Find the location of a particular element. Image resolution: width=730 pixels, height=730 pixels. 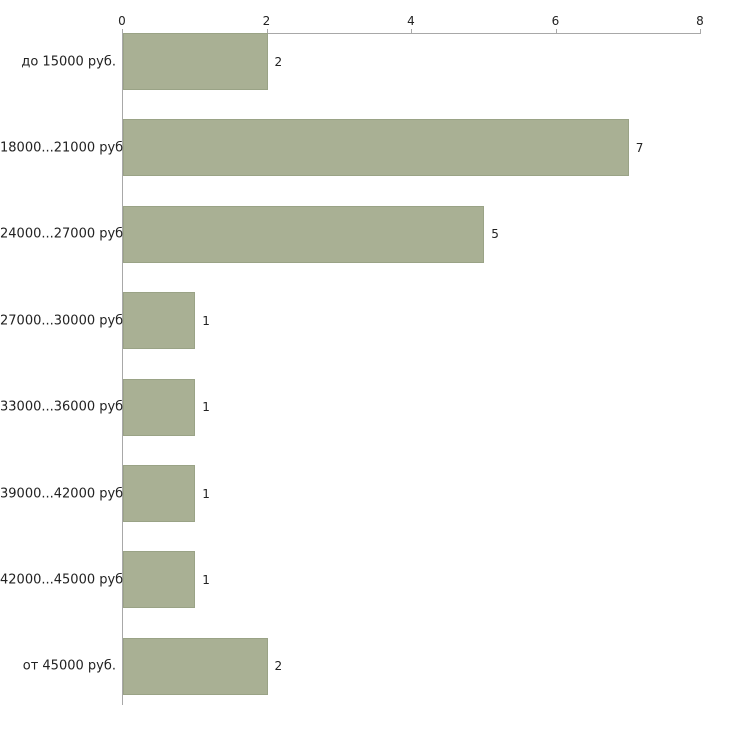

x-tick-label: 4 is located at coordinates (411, 21).